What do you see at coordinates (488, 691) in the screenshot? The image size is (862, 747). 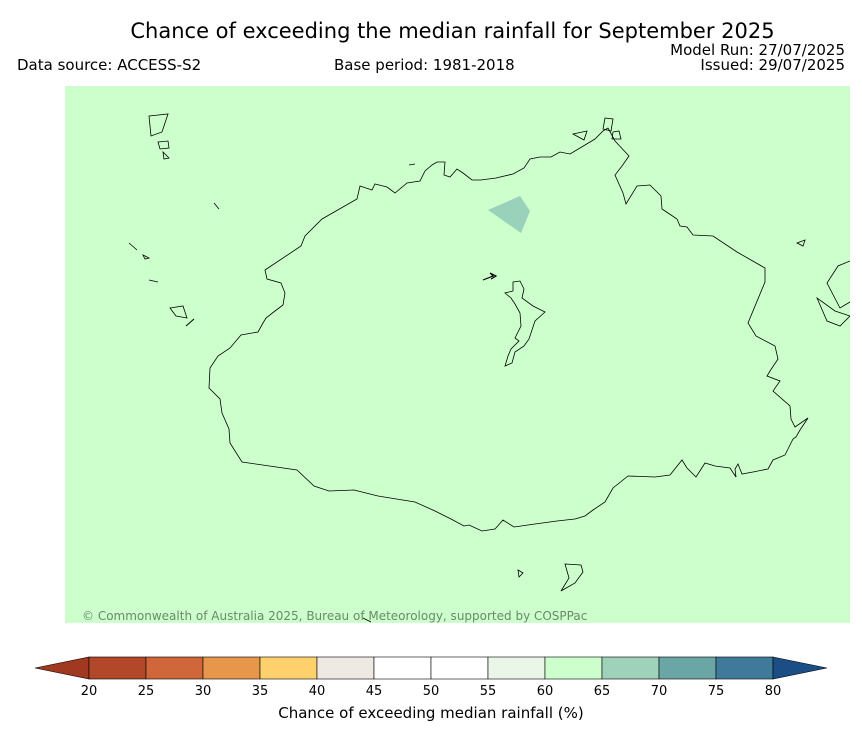 I see `colorbar-tick-label: 55` at bounding box center [488, 691].